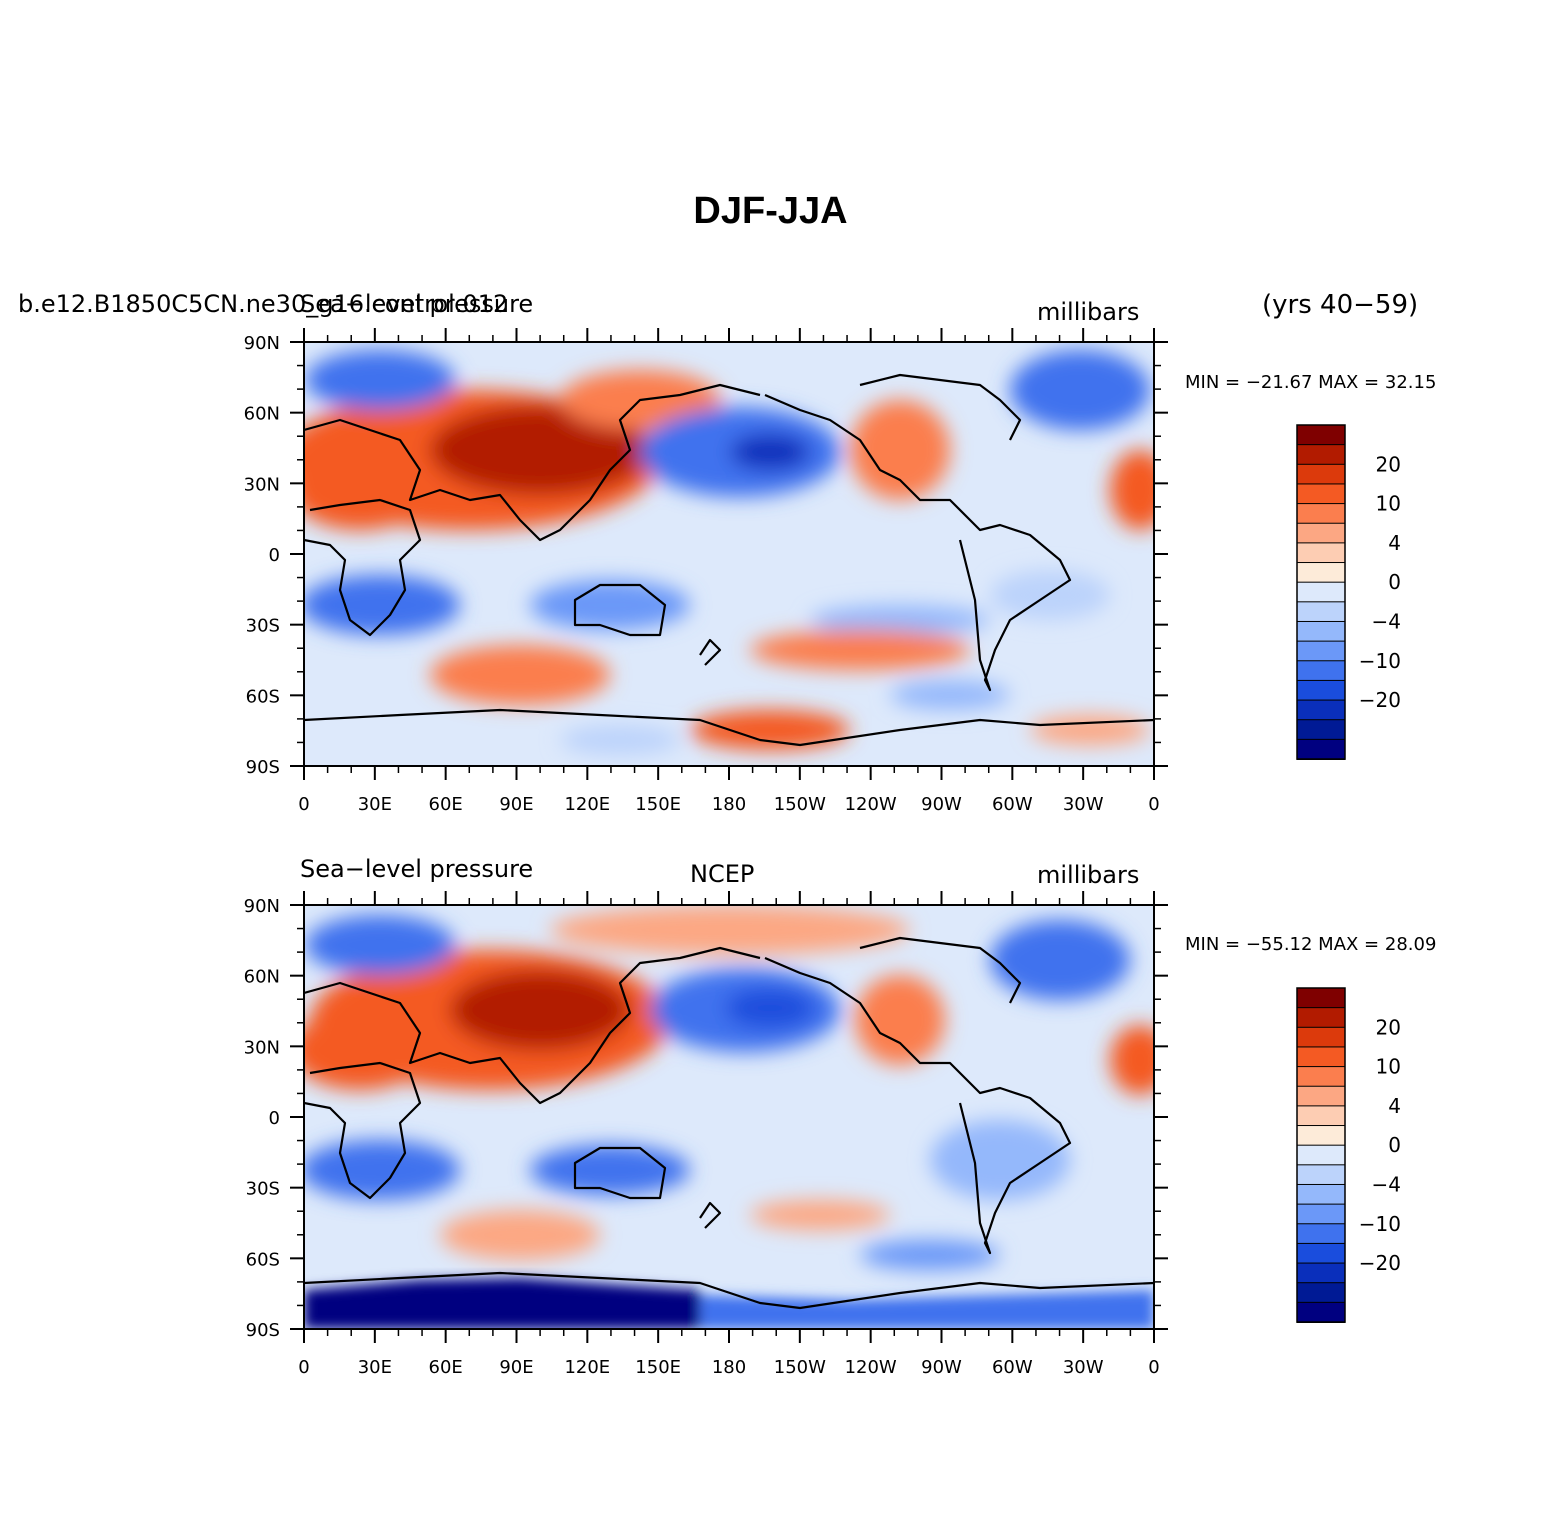 Image resolution: width=1541 pixels, height=1538 pixels. I want to click on panel1-units-label: millibars, so click(1088, 312).